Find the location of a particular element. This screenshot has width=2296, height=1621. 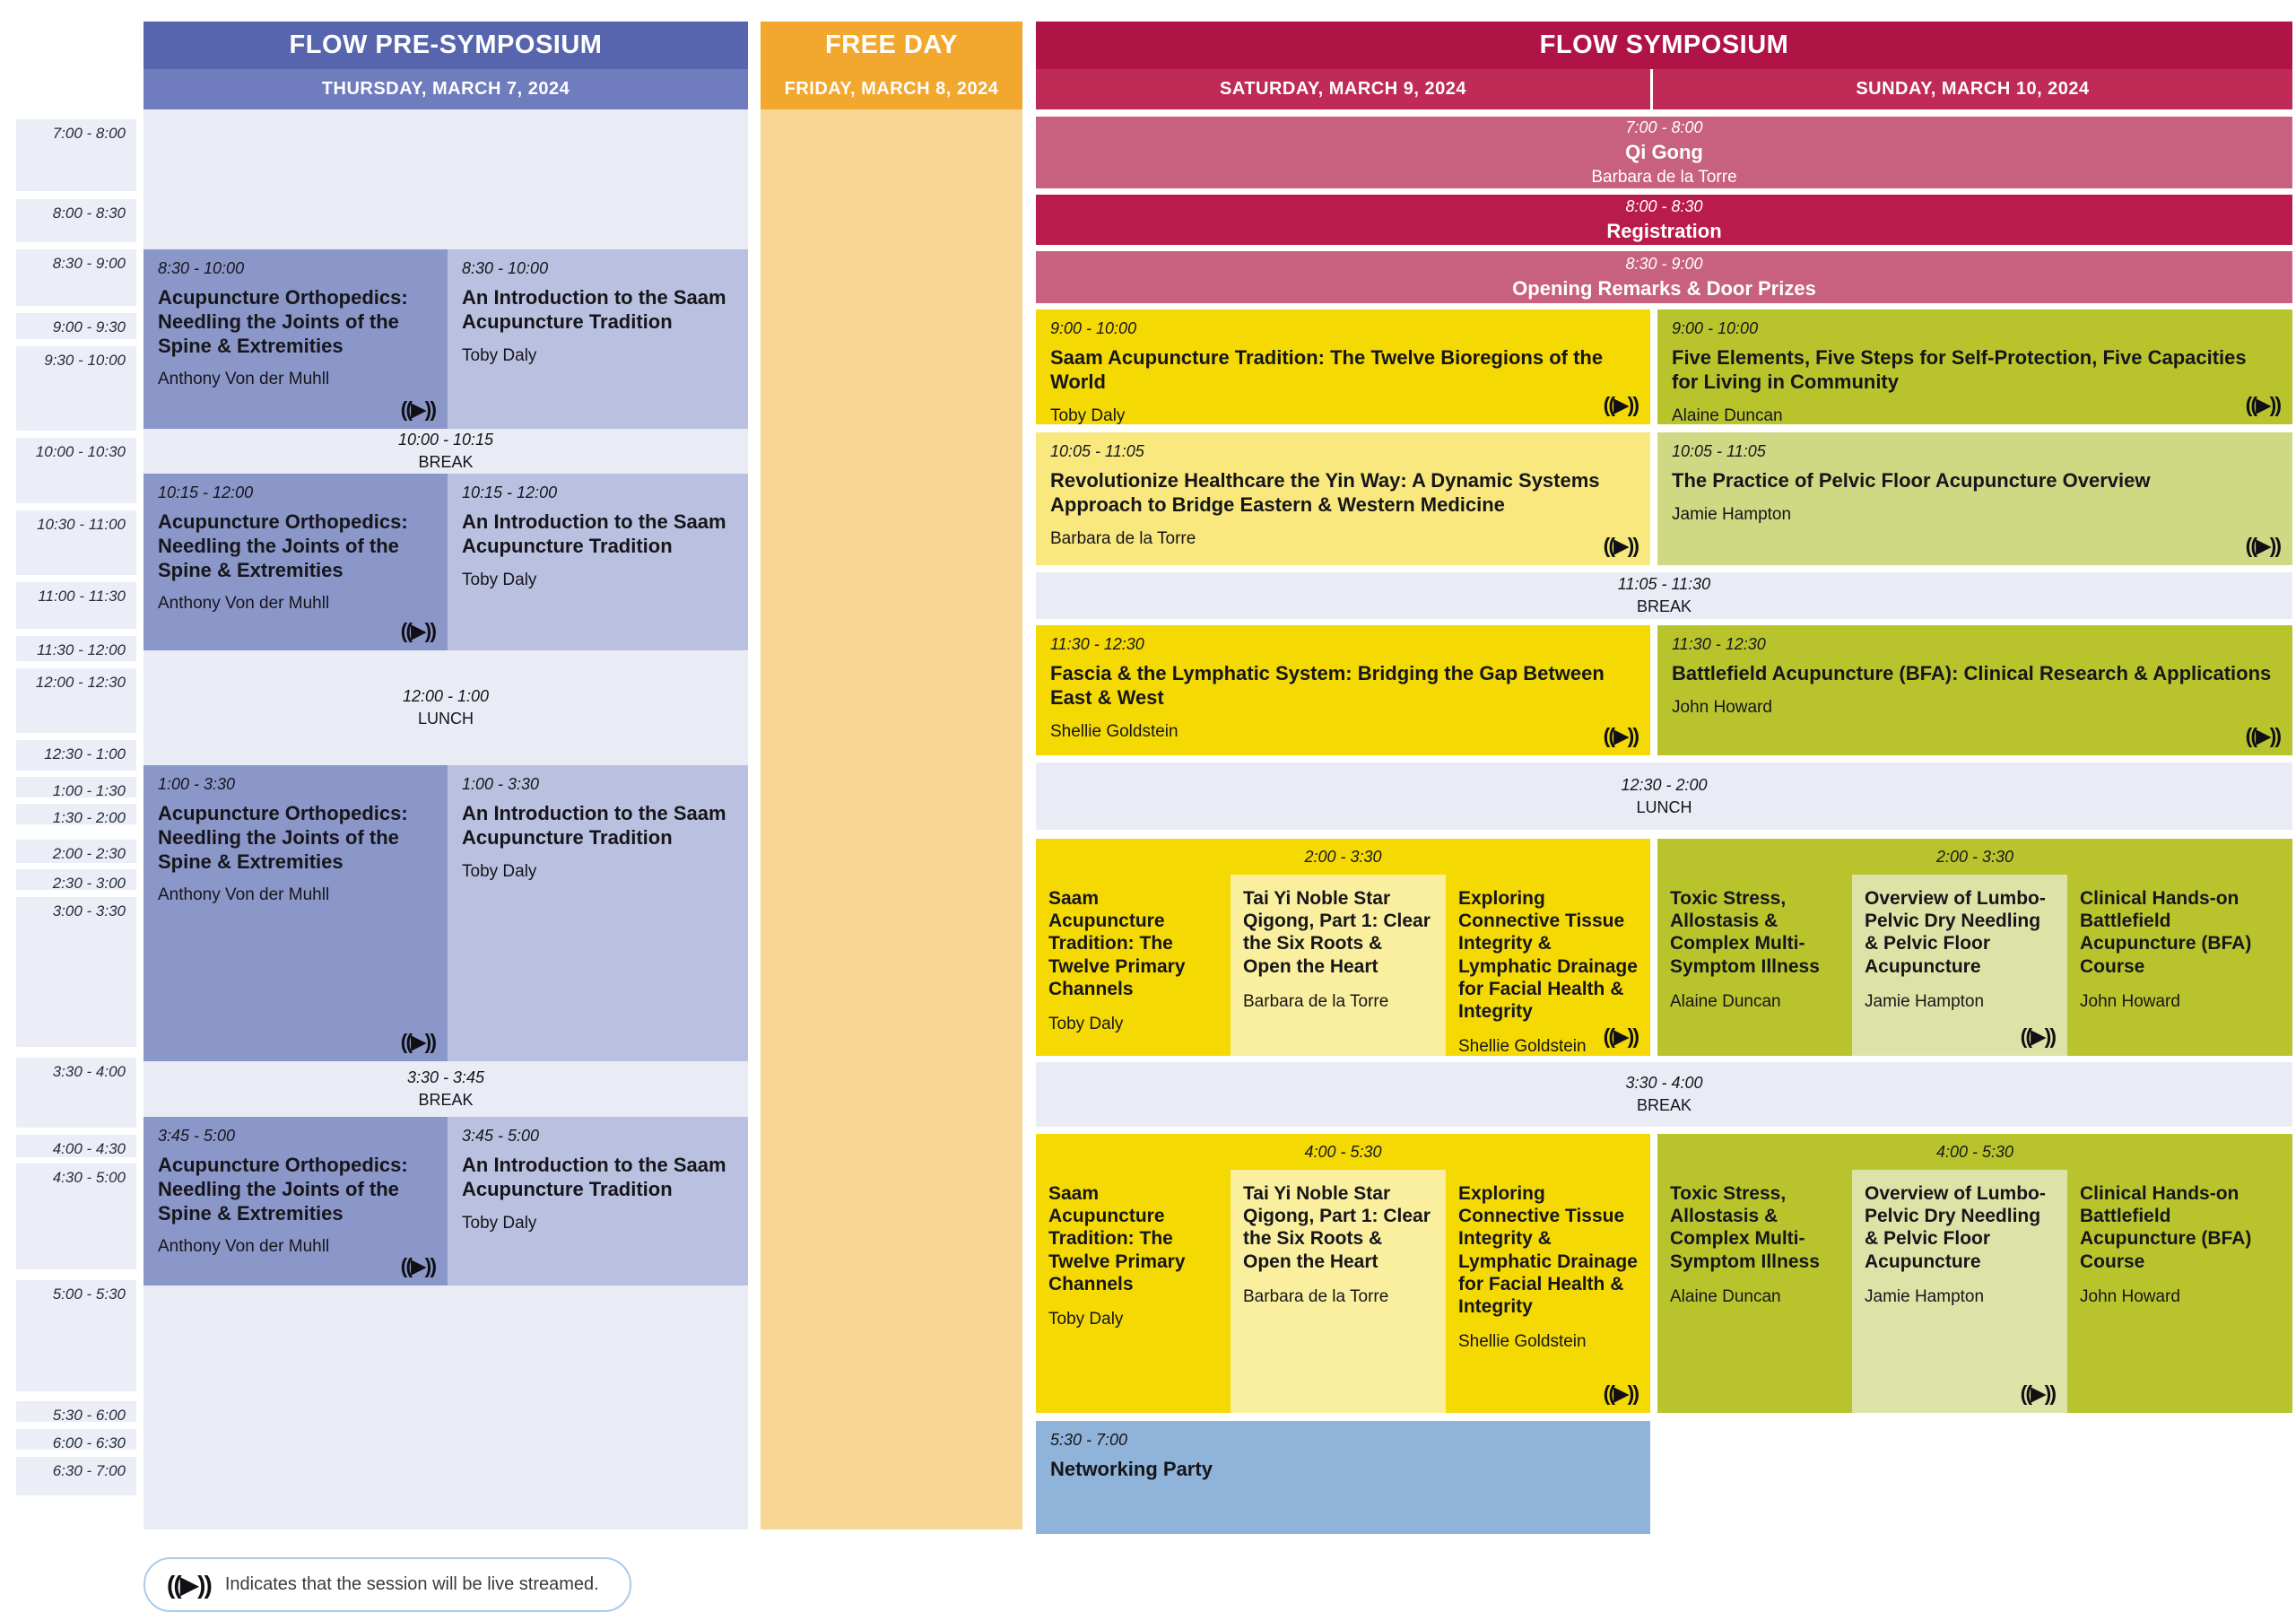

time-slot: 8:30 - 9:00 is located at coordinates (76, 277).